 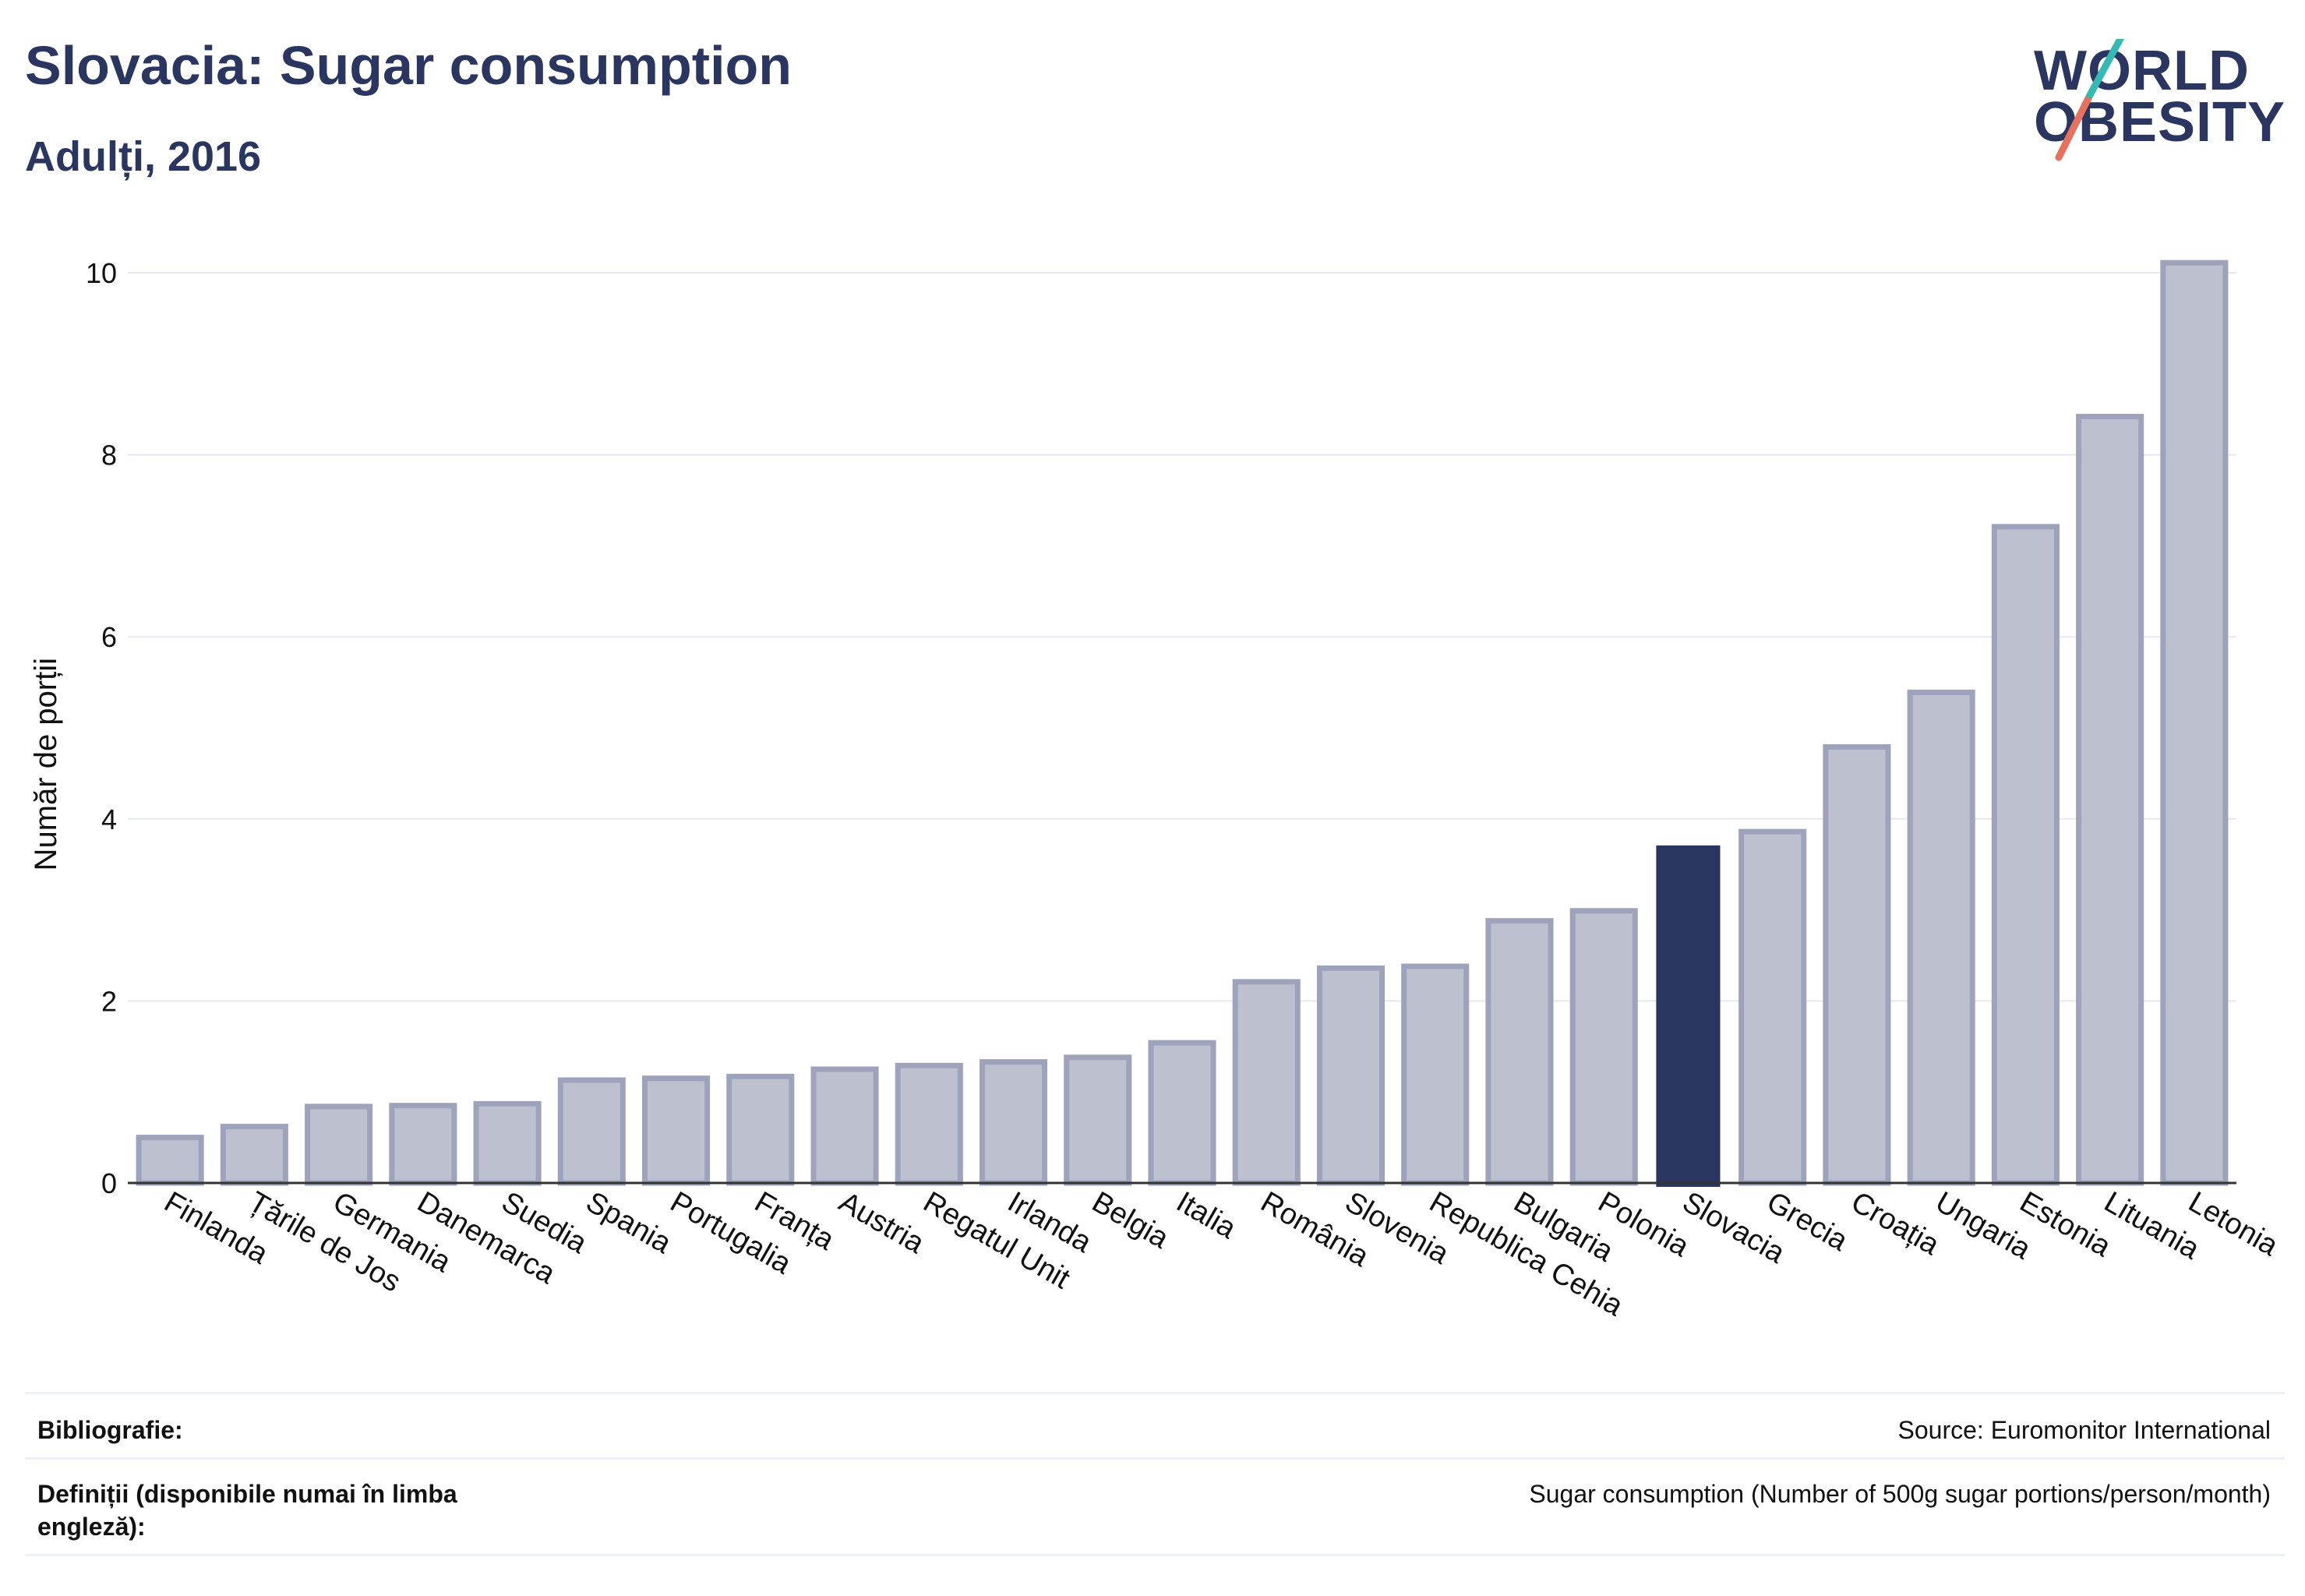 I want to click on bar-estonia, so click(x=2026, y=855).